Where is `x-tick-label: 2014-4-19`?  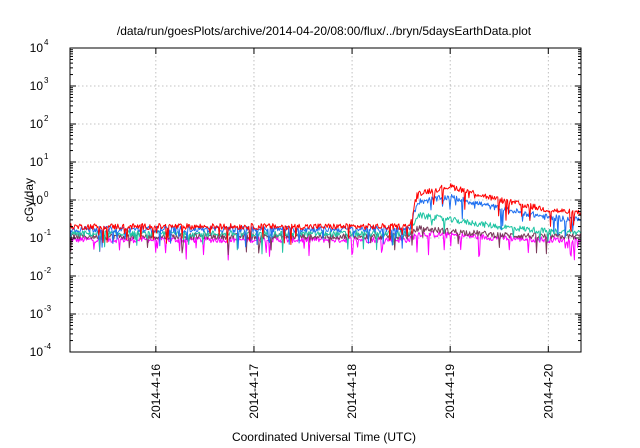 x-tick-label: 2014-4-19 is located at coordinates (450, 391).